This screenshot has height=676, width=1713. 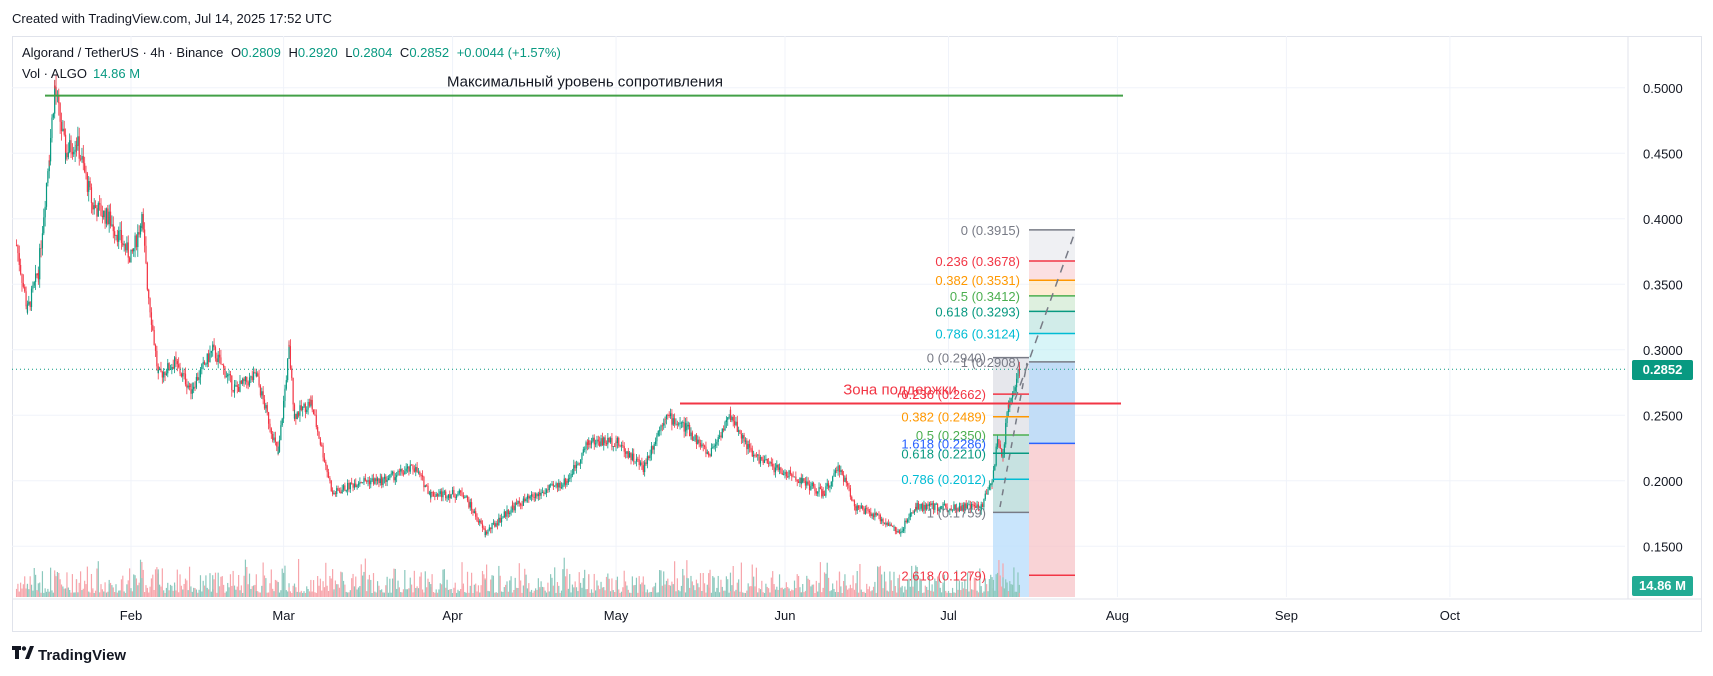 What do you see at coordinates (1663, 219) in the screenshot?
I see `y-tick-label: 0.4000` at bounding box center [1663, 219].